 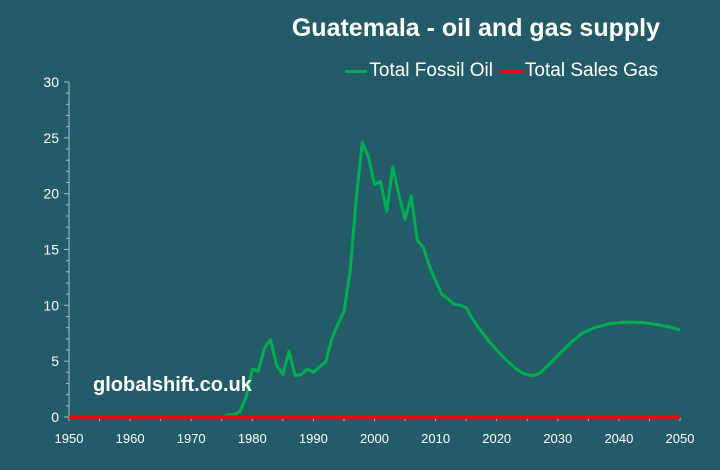 What do you see at coordinates (374, 438) in the screenshot?
I see `x-tick-label: 2000` at bounding box center [374, 438].